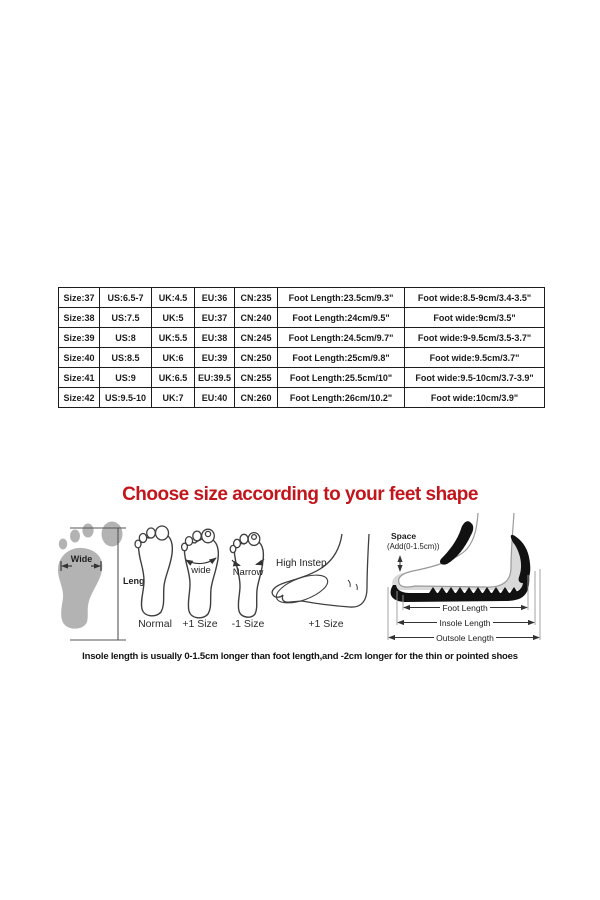 Image resolution: width=600 pixels, height=900 pixels. Describe the element at coordinates (256, 397) in the screenshot. I see `cell-cn: CN:260` at that location.